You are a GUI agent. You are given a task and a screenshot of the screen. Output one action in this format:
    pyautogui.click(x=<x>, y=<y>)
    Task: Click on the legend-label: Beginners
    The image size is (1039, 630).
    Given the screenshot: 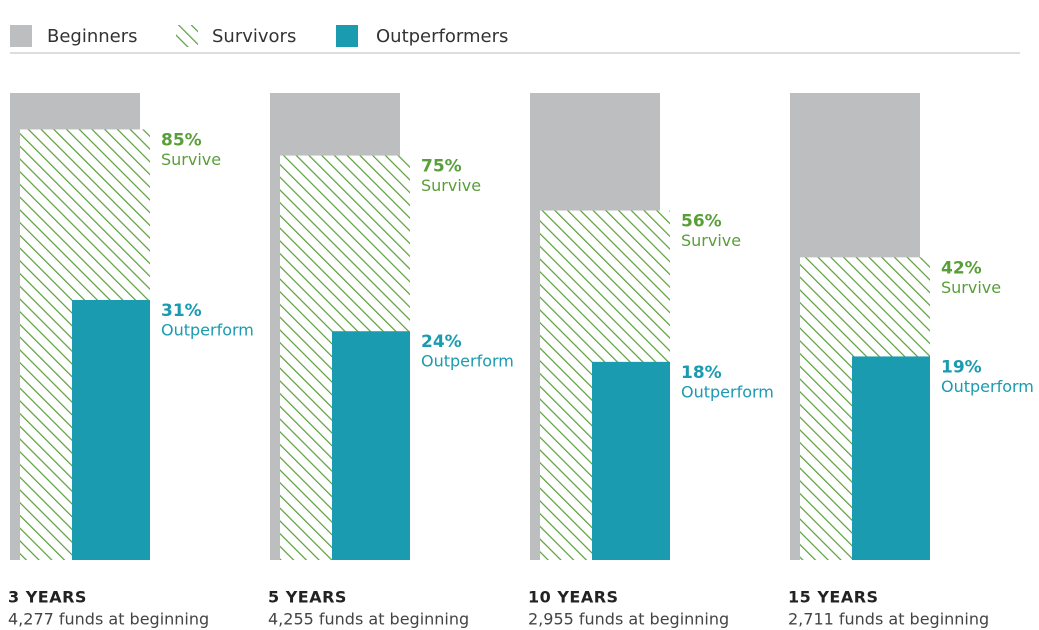 What is the action you would take?
    pyautogui.click(x=92, y=36)
    